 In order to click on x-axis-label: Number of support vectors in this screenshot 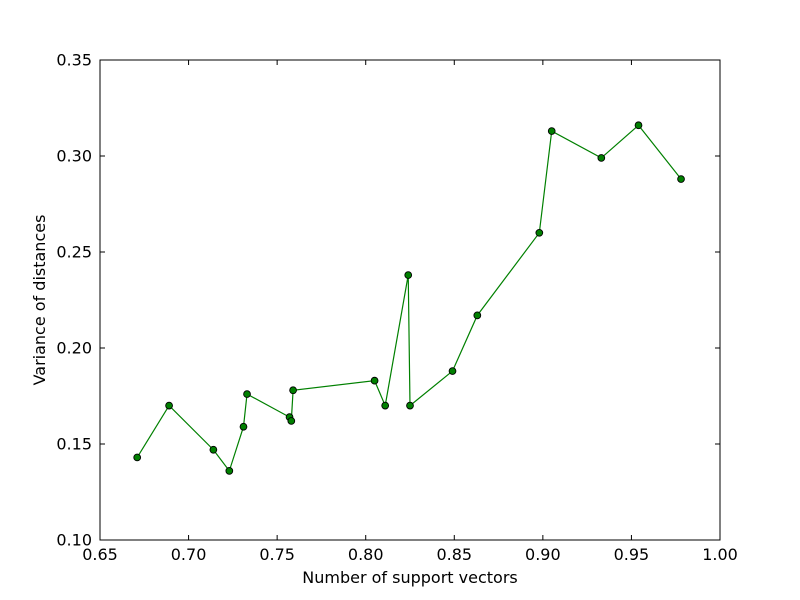, I will do `click(409, 577)`.